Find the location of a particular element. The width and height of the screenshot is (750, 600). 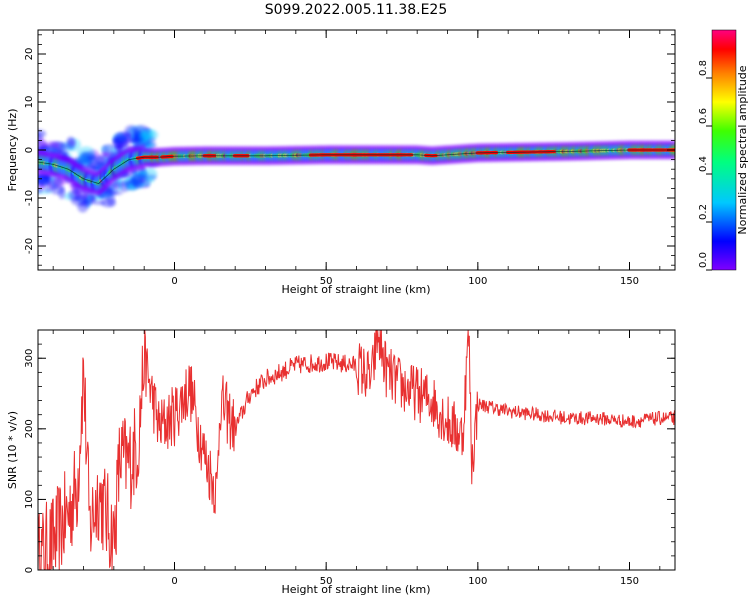

colorbar-ticks: 0.0 0.2 0.4 0.6 0.8 is located at coordinates (705, 165).